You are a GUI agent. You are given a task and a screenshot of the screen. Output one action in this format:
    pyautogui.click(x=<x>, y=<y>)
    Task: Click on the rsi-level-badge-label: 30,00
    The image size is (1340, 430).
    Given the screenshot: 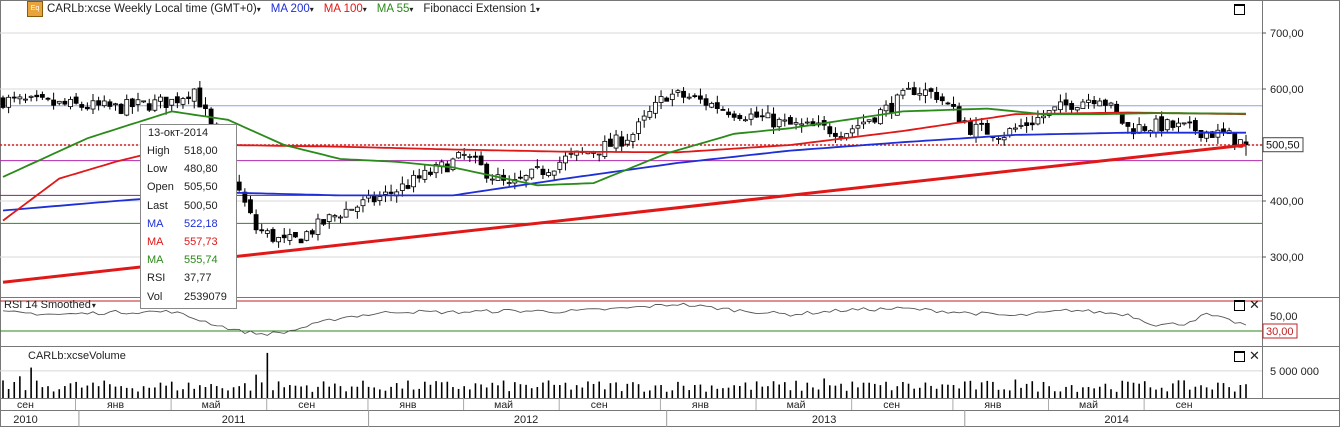 What is the action you would take?
    pyautogui.click(x=1280, y=332)
    